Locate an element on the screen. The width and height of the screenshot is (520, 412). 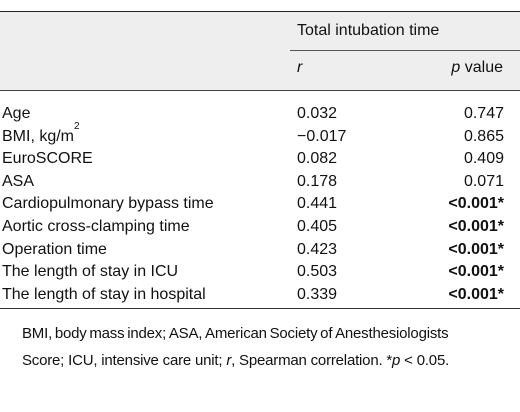
p-symbol: p is located at coordinates (456, 67).